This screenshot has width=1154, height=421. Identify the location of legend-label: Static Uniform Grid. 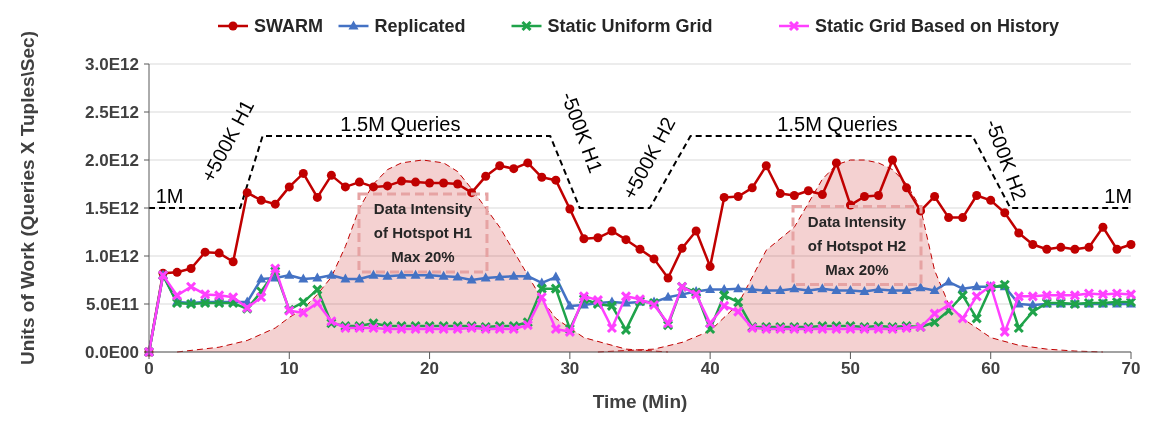
(630, 26).